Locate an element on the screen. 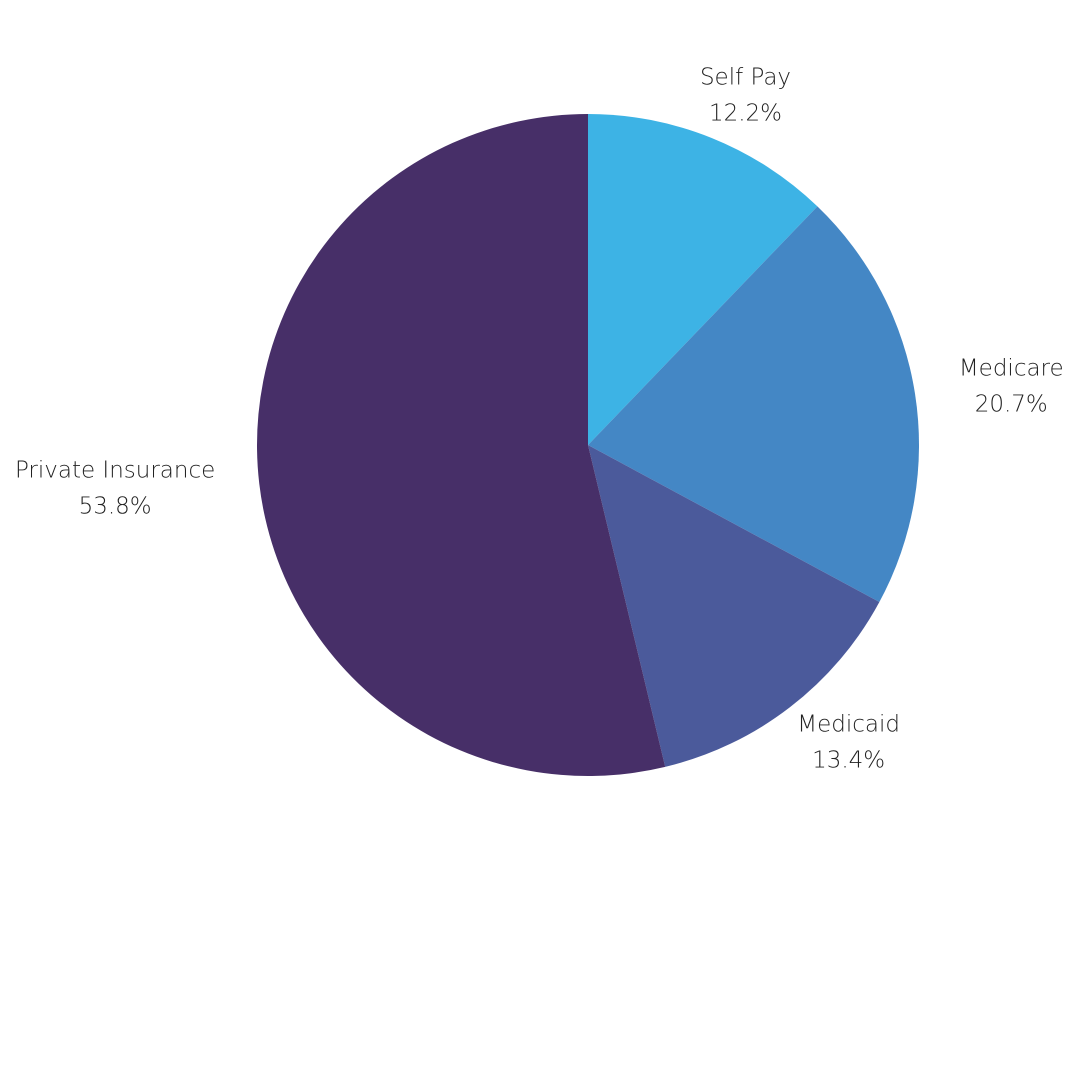 The image size is (1080, 1080). value-label: 20.7% is located at coordinates (1011, 404).